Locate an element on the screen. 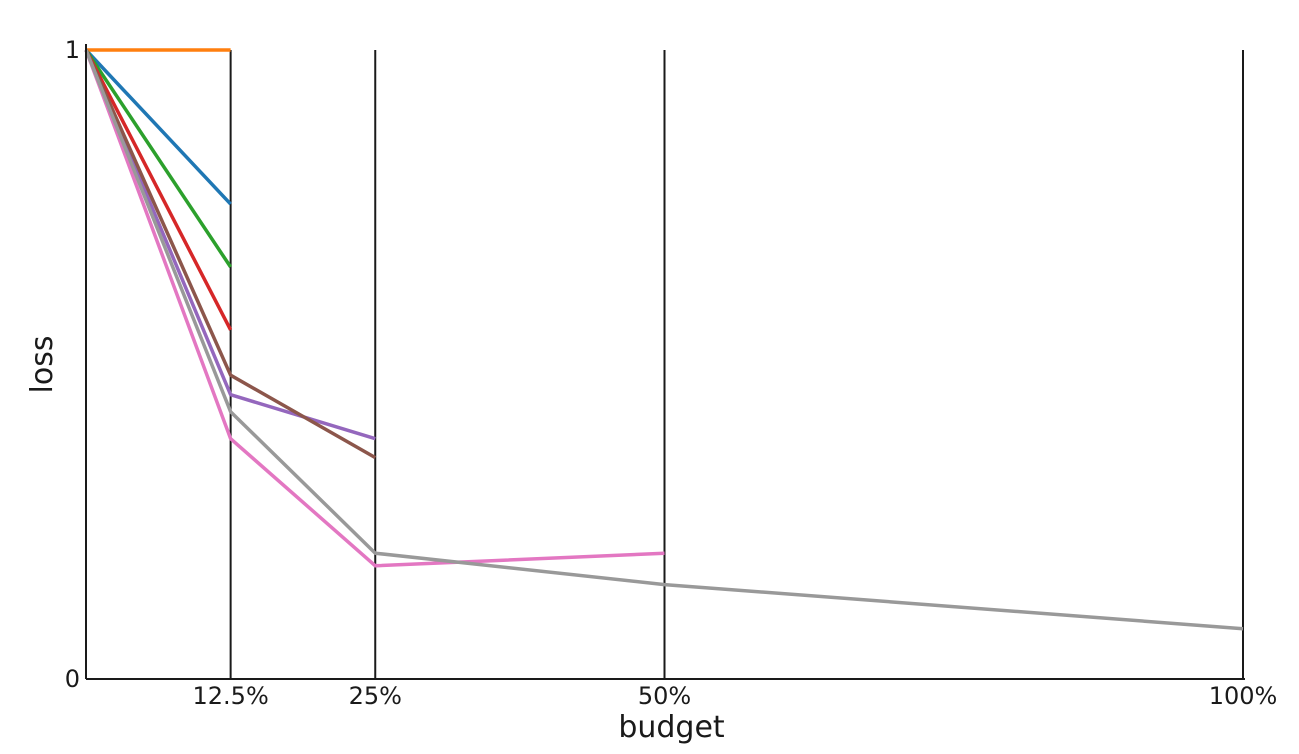 The height and width of the screenshot is (754, 1299). x-tick-label-1: 25% is located at coordinates (375, 696).